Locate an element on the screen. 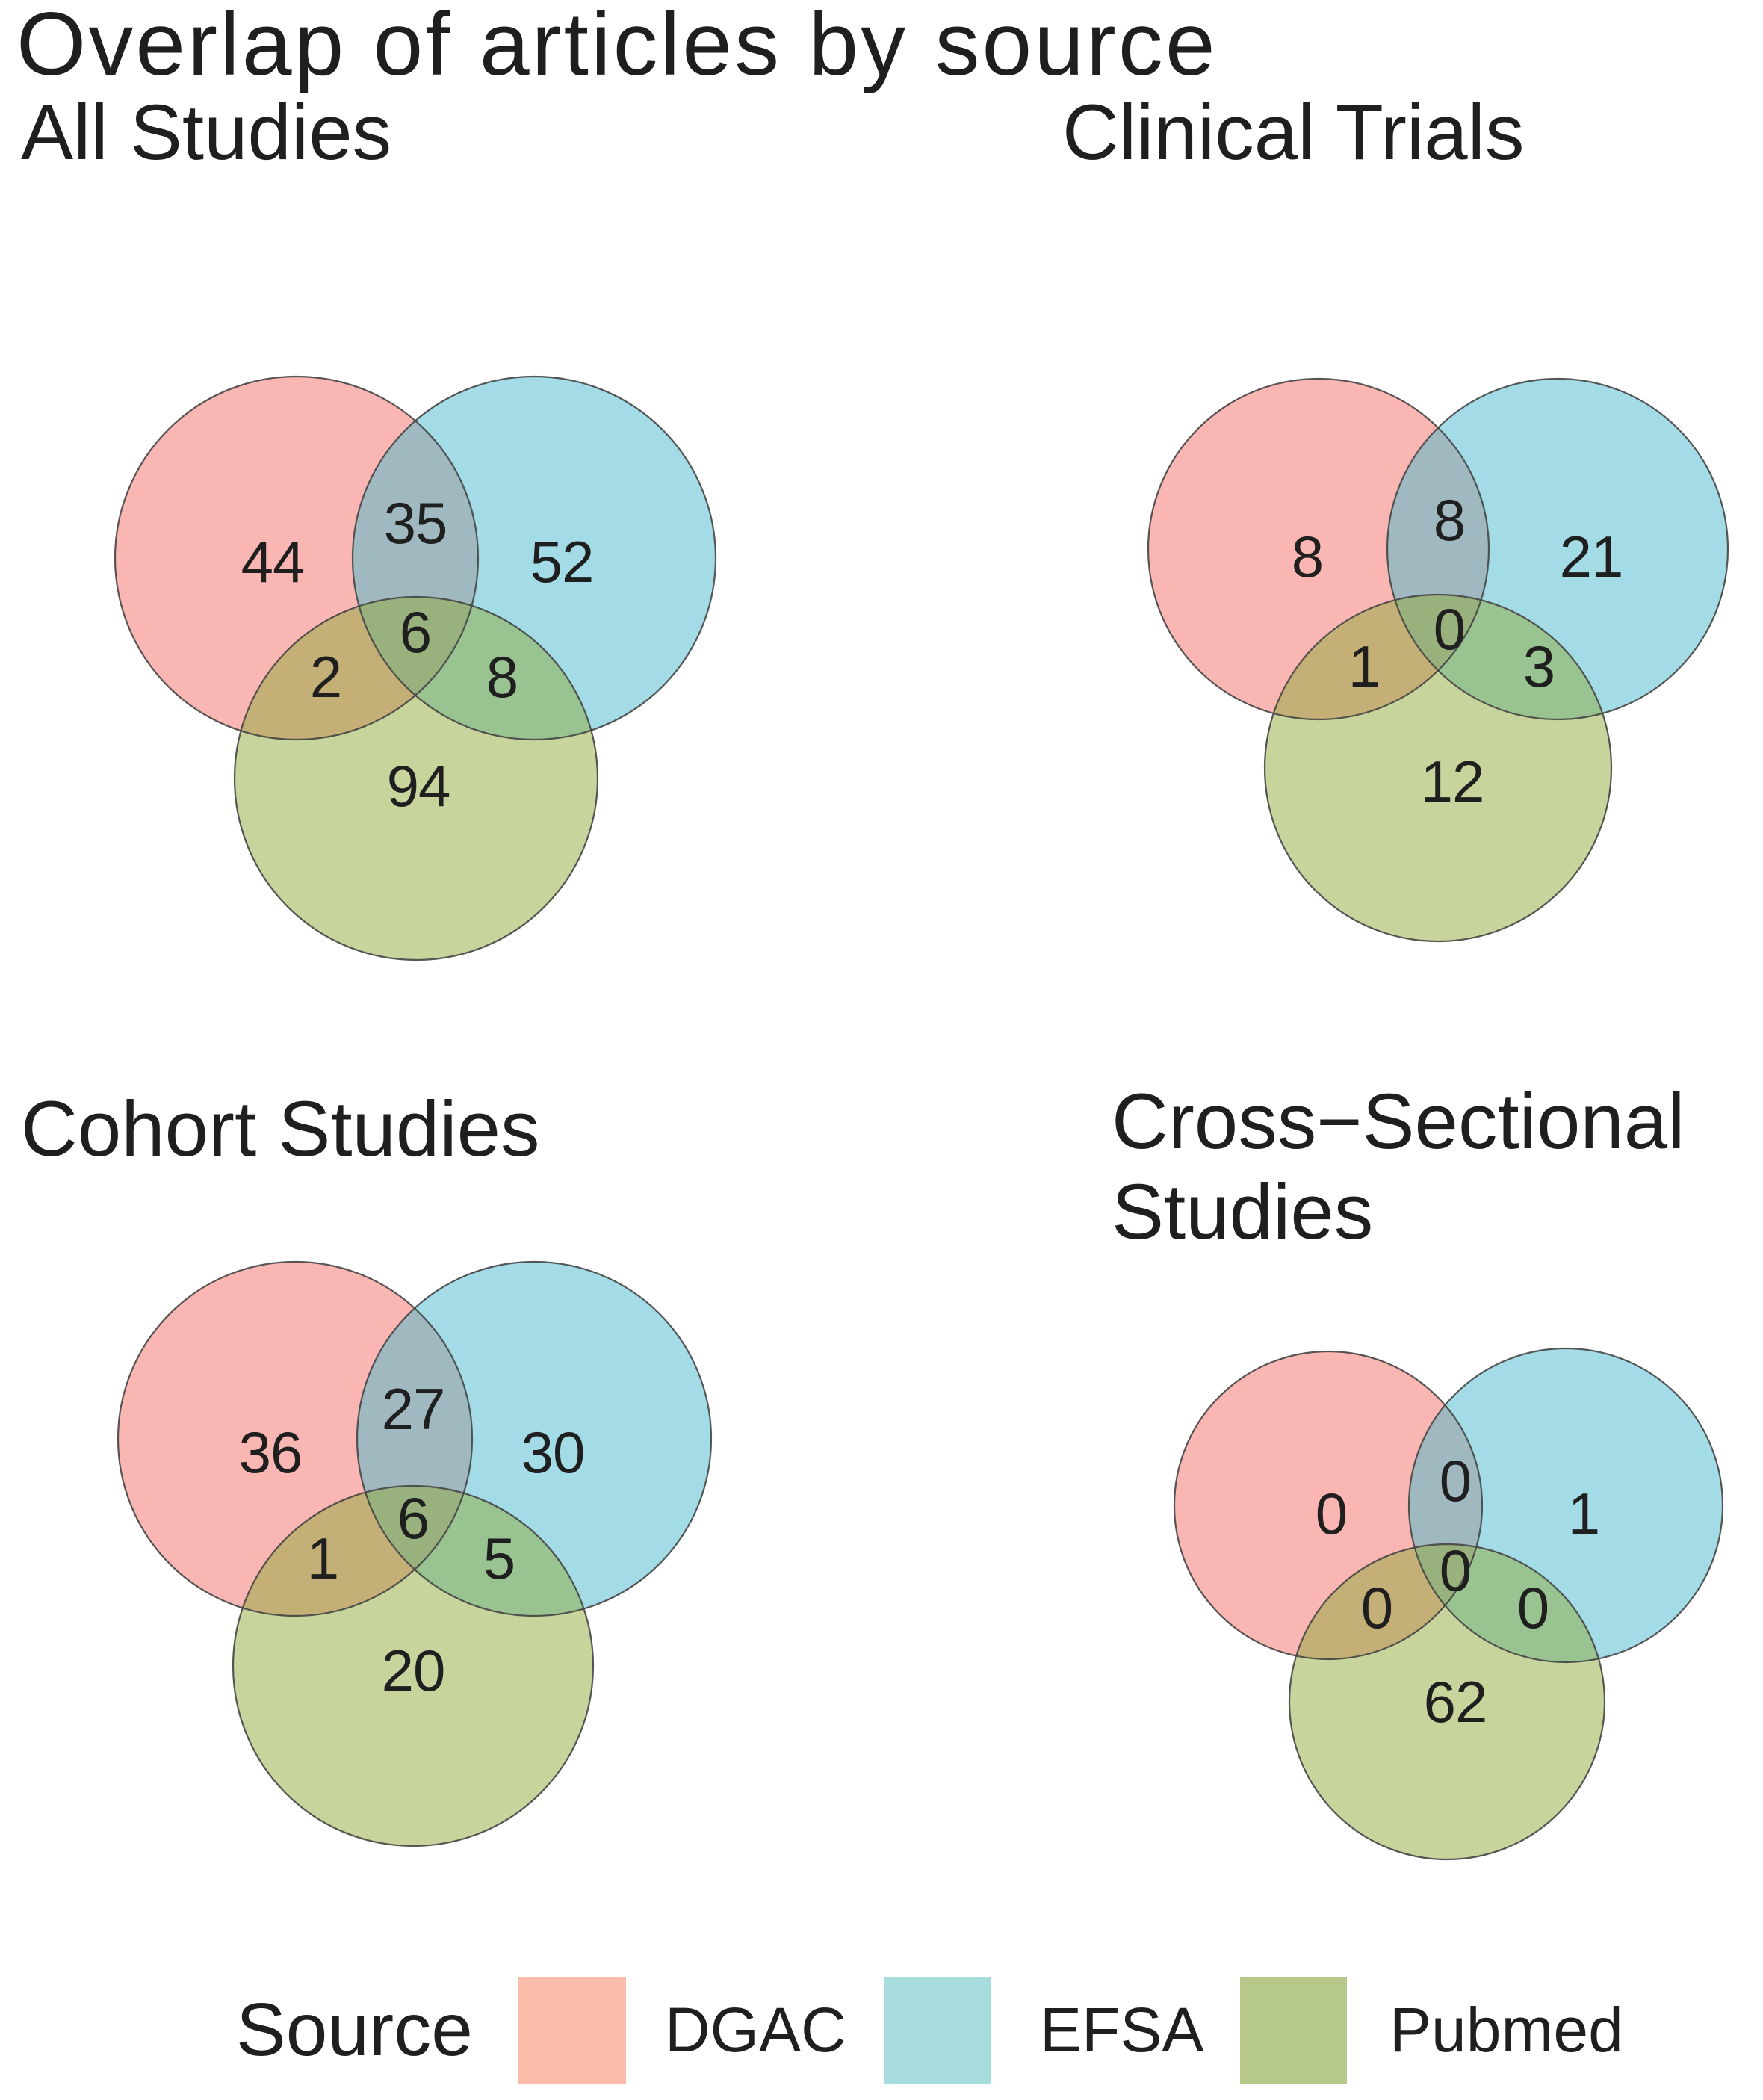 Image resolution: width=1763 pixels, height=2100 pixels. panel-title-cross-sectional: Cross−Sectional Studies is located at coordinates (1398, 1167).